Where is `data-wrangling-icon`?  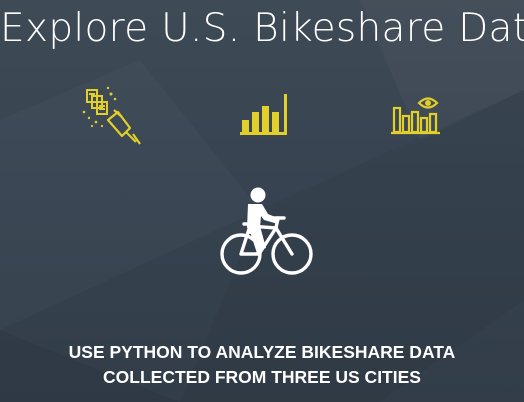 data-wrangling-icon is located at coordinates (111, 115).